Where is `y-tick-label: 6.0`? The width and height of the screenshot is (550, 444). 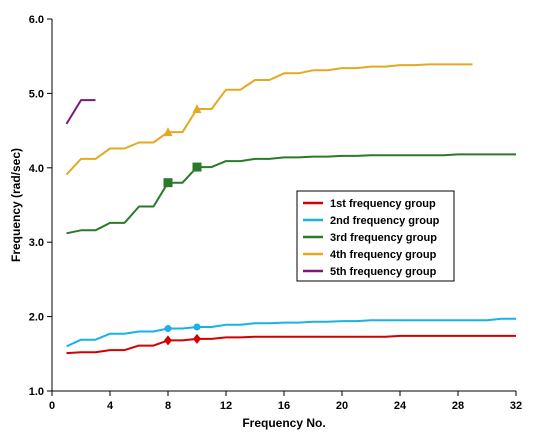
y-tick-label: 6.0 is located at coordinates (36, 20).